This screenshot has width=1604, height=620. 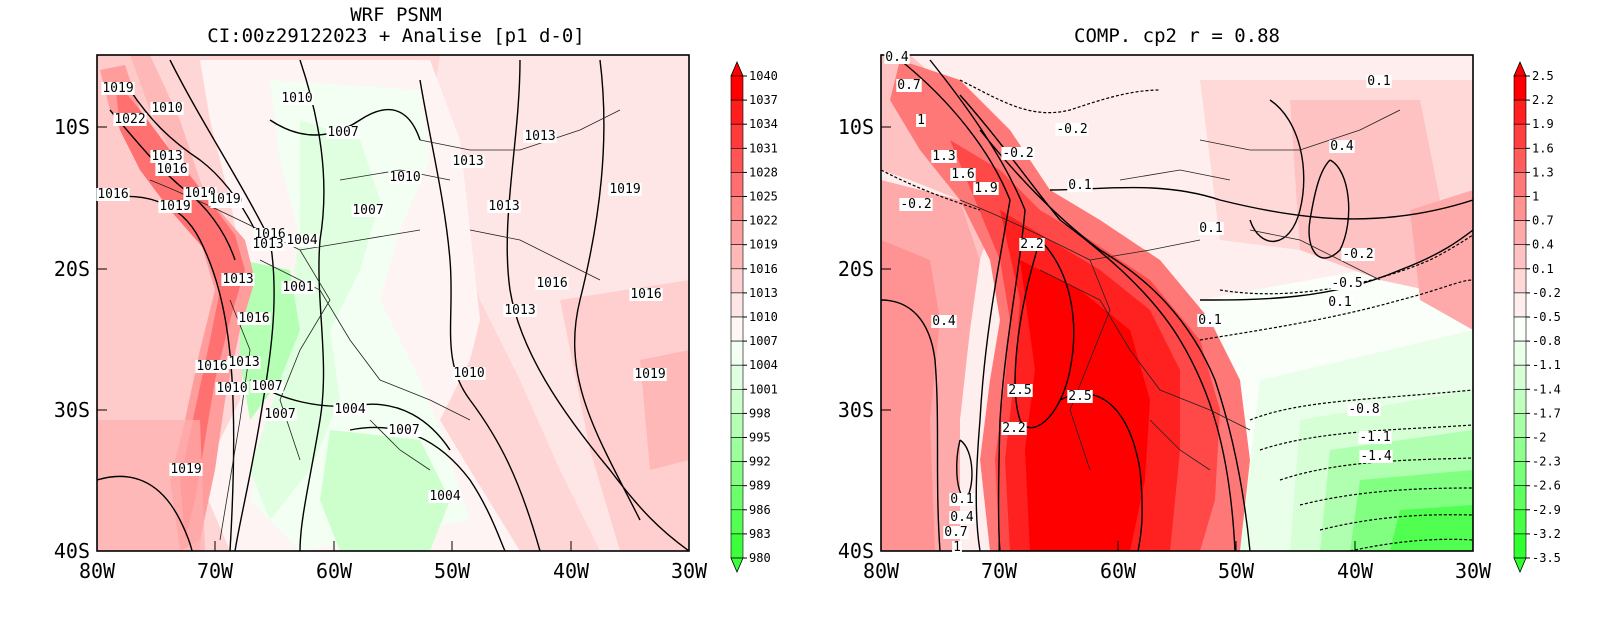 I want to click on right-title: COMP. cp2 r = 0.88, so click(x=1177, y=36).